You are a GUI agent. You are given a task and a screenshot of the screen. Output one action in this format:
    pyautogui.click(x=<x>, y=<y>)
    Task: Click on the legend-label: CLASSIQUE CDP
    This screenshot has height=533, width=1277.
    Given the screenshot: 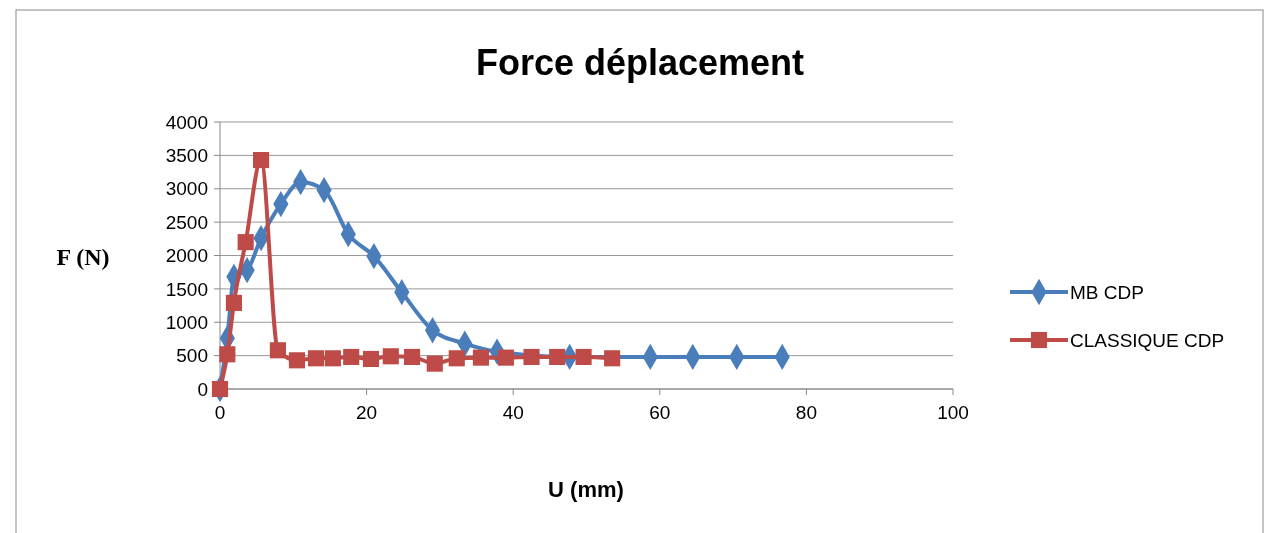 What is the action you would take?
    pyautogui.click(x=1147, y=340)
    